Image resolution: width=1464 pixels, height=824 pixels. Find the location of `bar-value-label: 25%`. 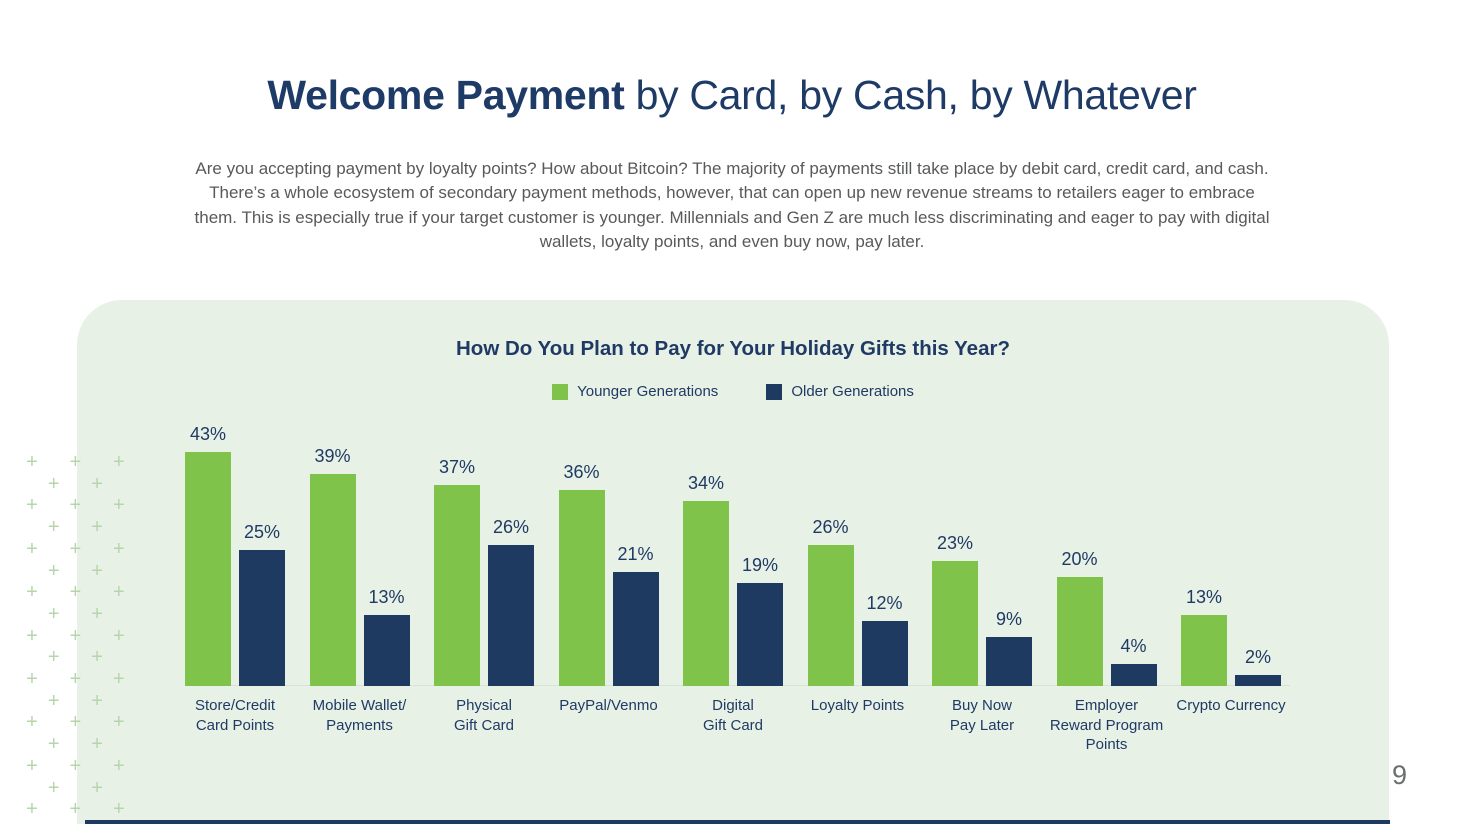

bar-value-label: 25% is located at coordinates (262, 532).